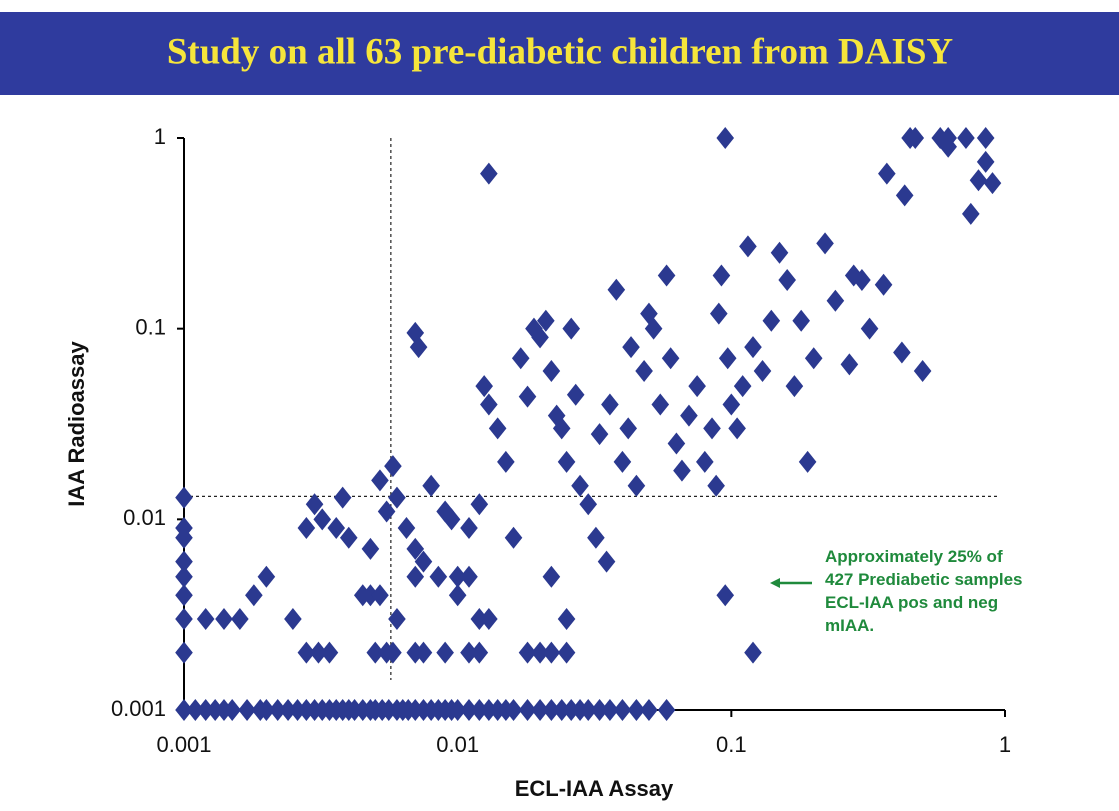  What do you see at coordinates (160, 136) in the screenshot?
I see `y-tick-label: 1` at bounding box center [160, 136].